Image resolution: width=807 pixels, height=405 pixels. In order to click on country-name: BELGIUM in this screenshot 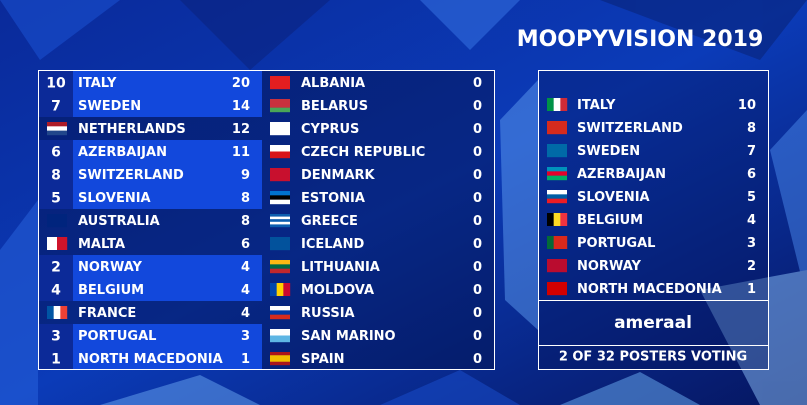, I will do `click(610, 220)`.